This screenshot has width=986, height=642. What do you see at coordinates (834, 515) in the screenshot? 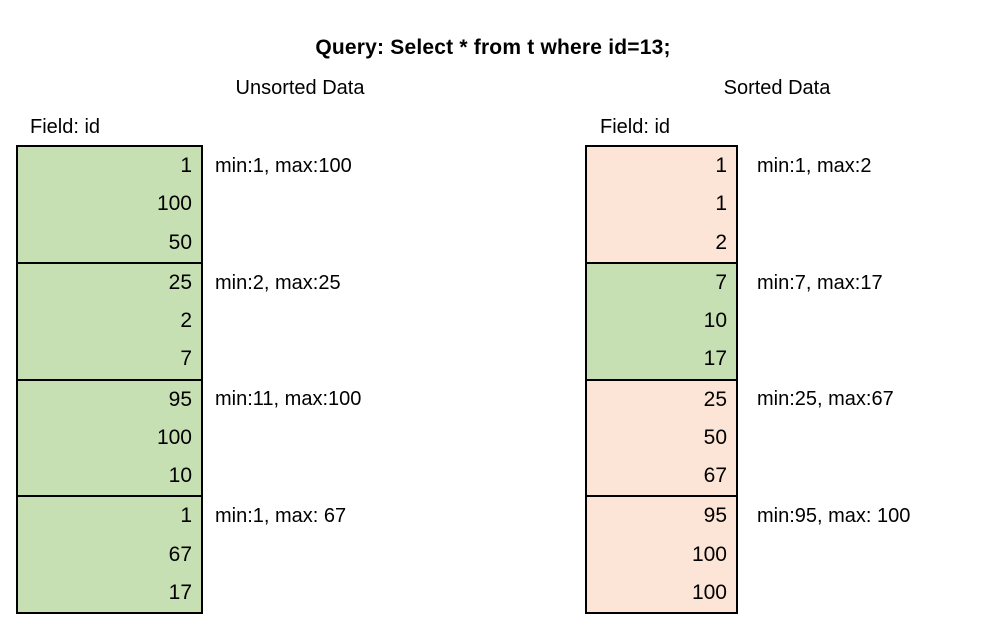
I see `sorted-minmax-annotation-4: min:95, max: 100` at bounding box center [834, 515].